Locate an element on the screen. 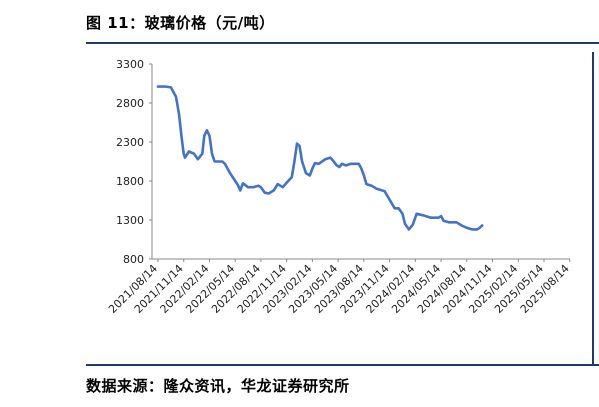 This screenshot has height=407, width=599. y-tick-label: 1800 is located at coordinates (130, 181).